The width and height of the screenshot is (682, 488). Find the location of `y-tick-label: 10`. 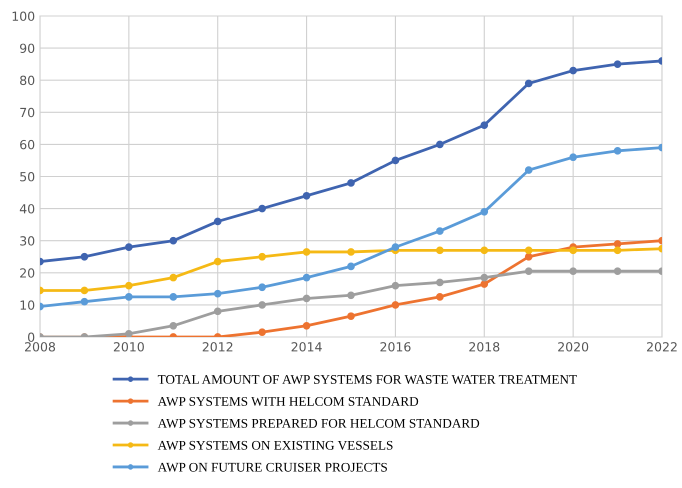

y-tick-label: 10 is located at coordinates (27, 305).